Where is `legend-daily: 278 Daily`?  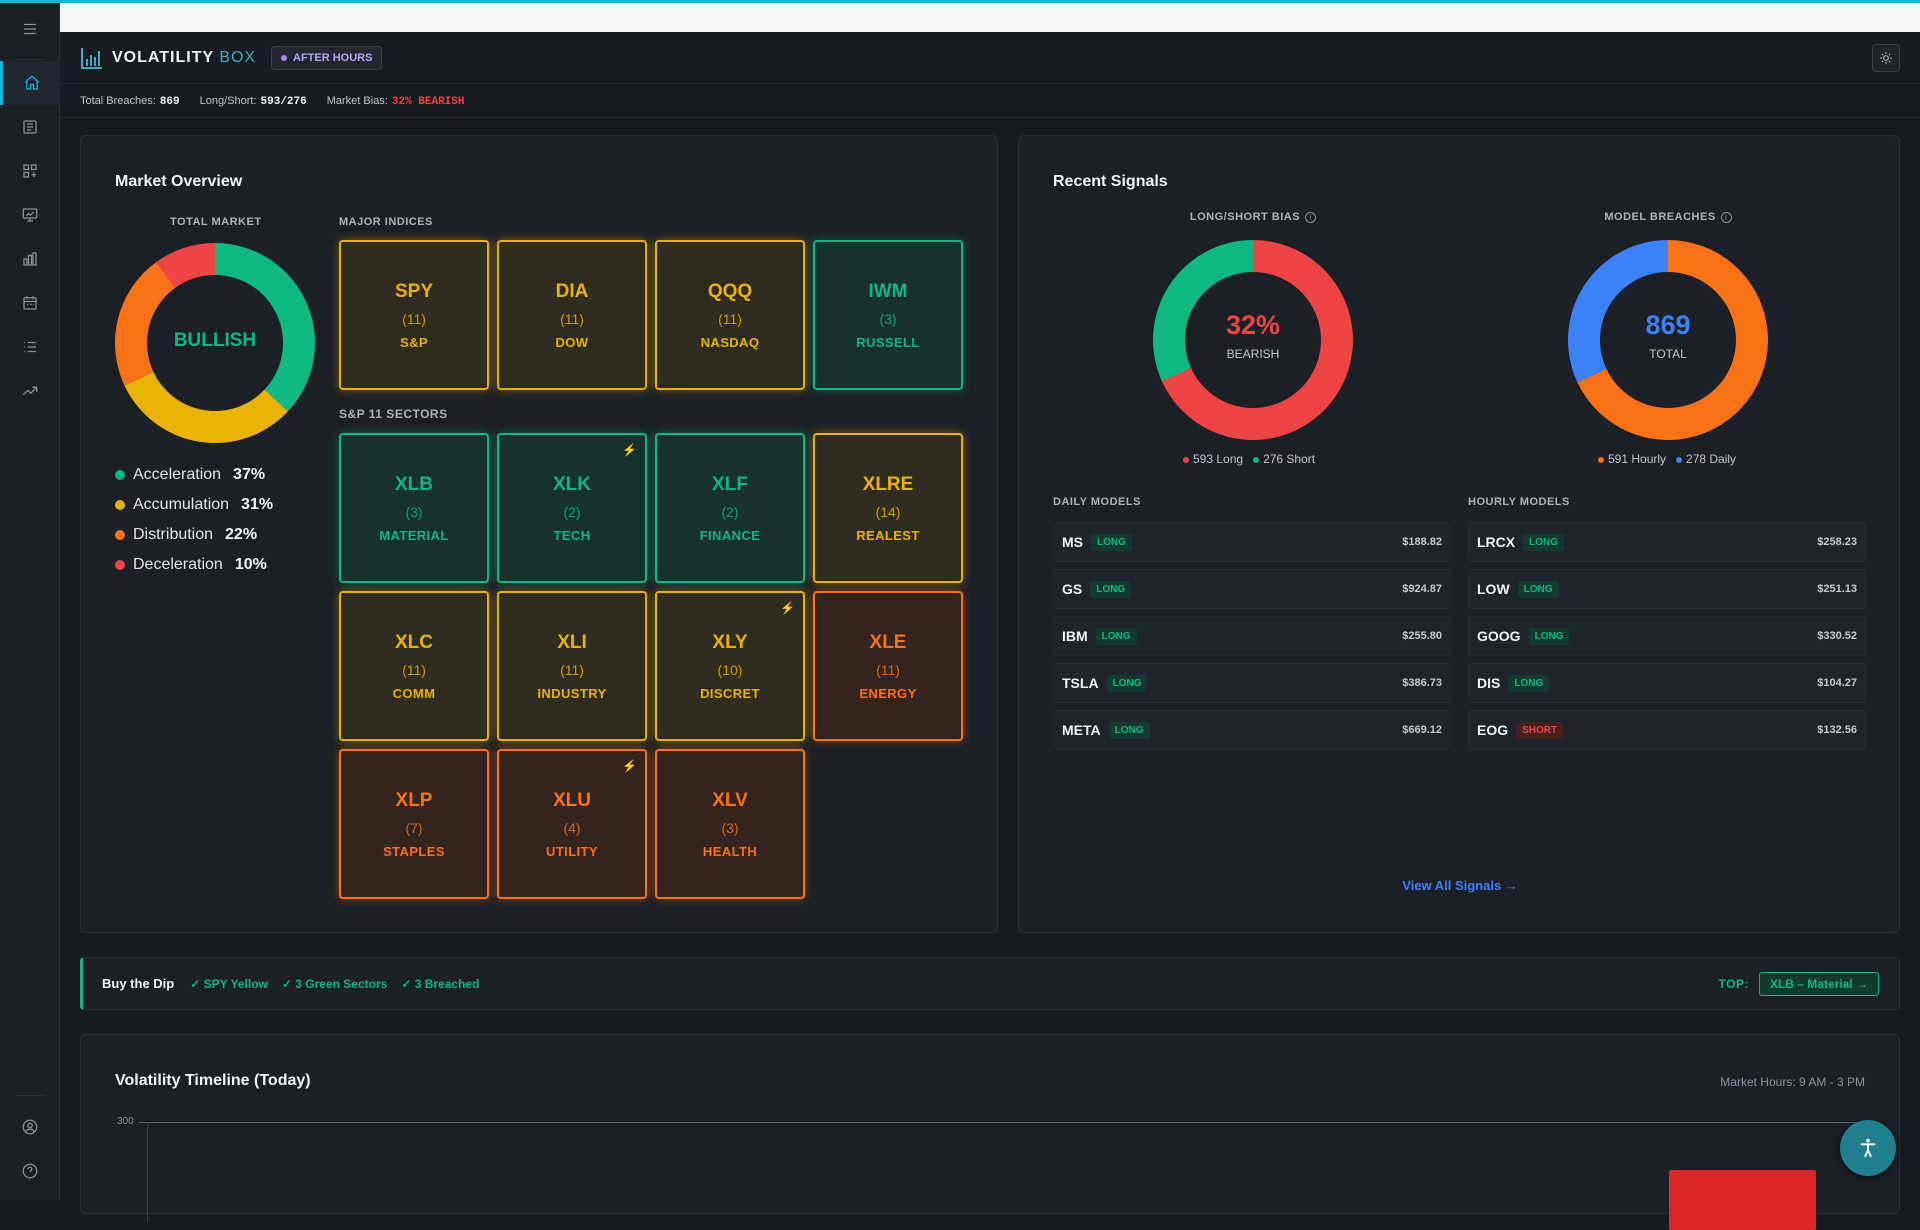
legend-daily: 278 Daily is located at coordinates (1706, 459).